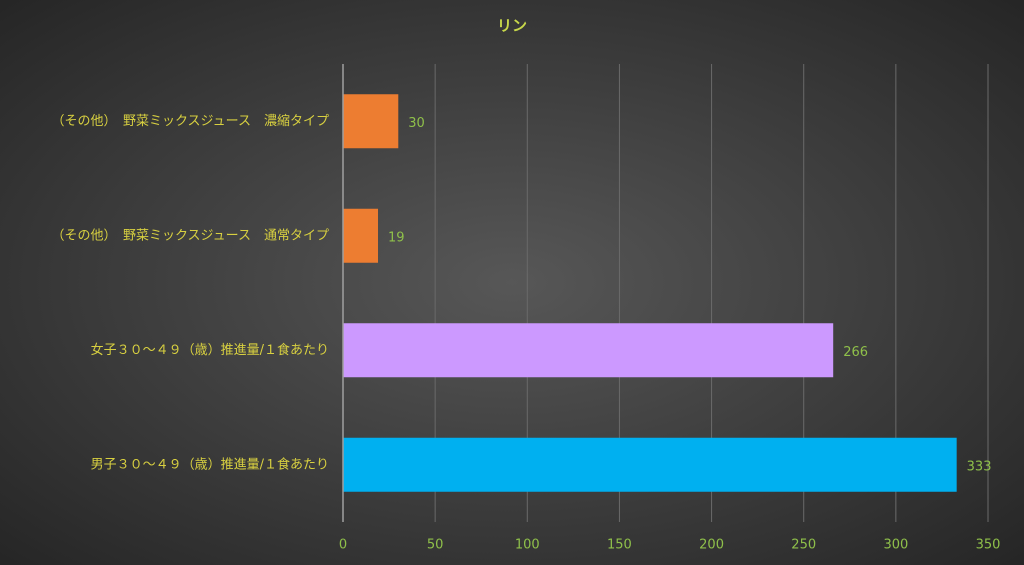 The width and height of the screenshot is (1024, 565). Describe the element at coordinates (435, 545) in the screenshot. I see `x-tick-label: 50` at that location.